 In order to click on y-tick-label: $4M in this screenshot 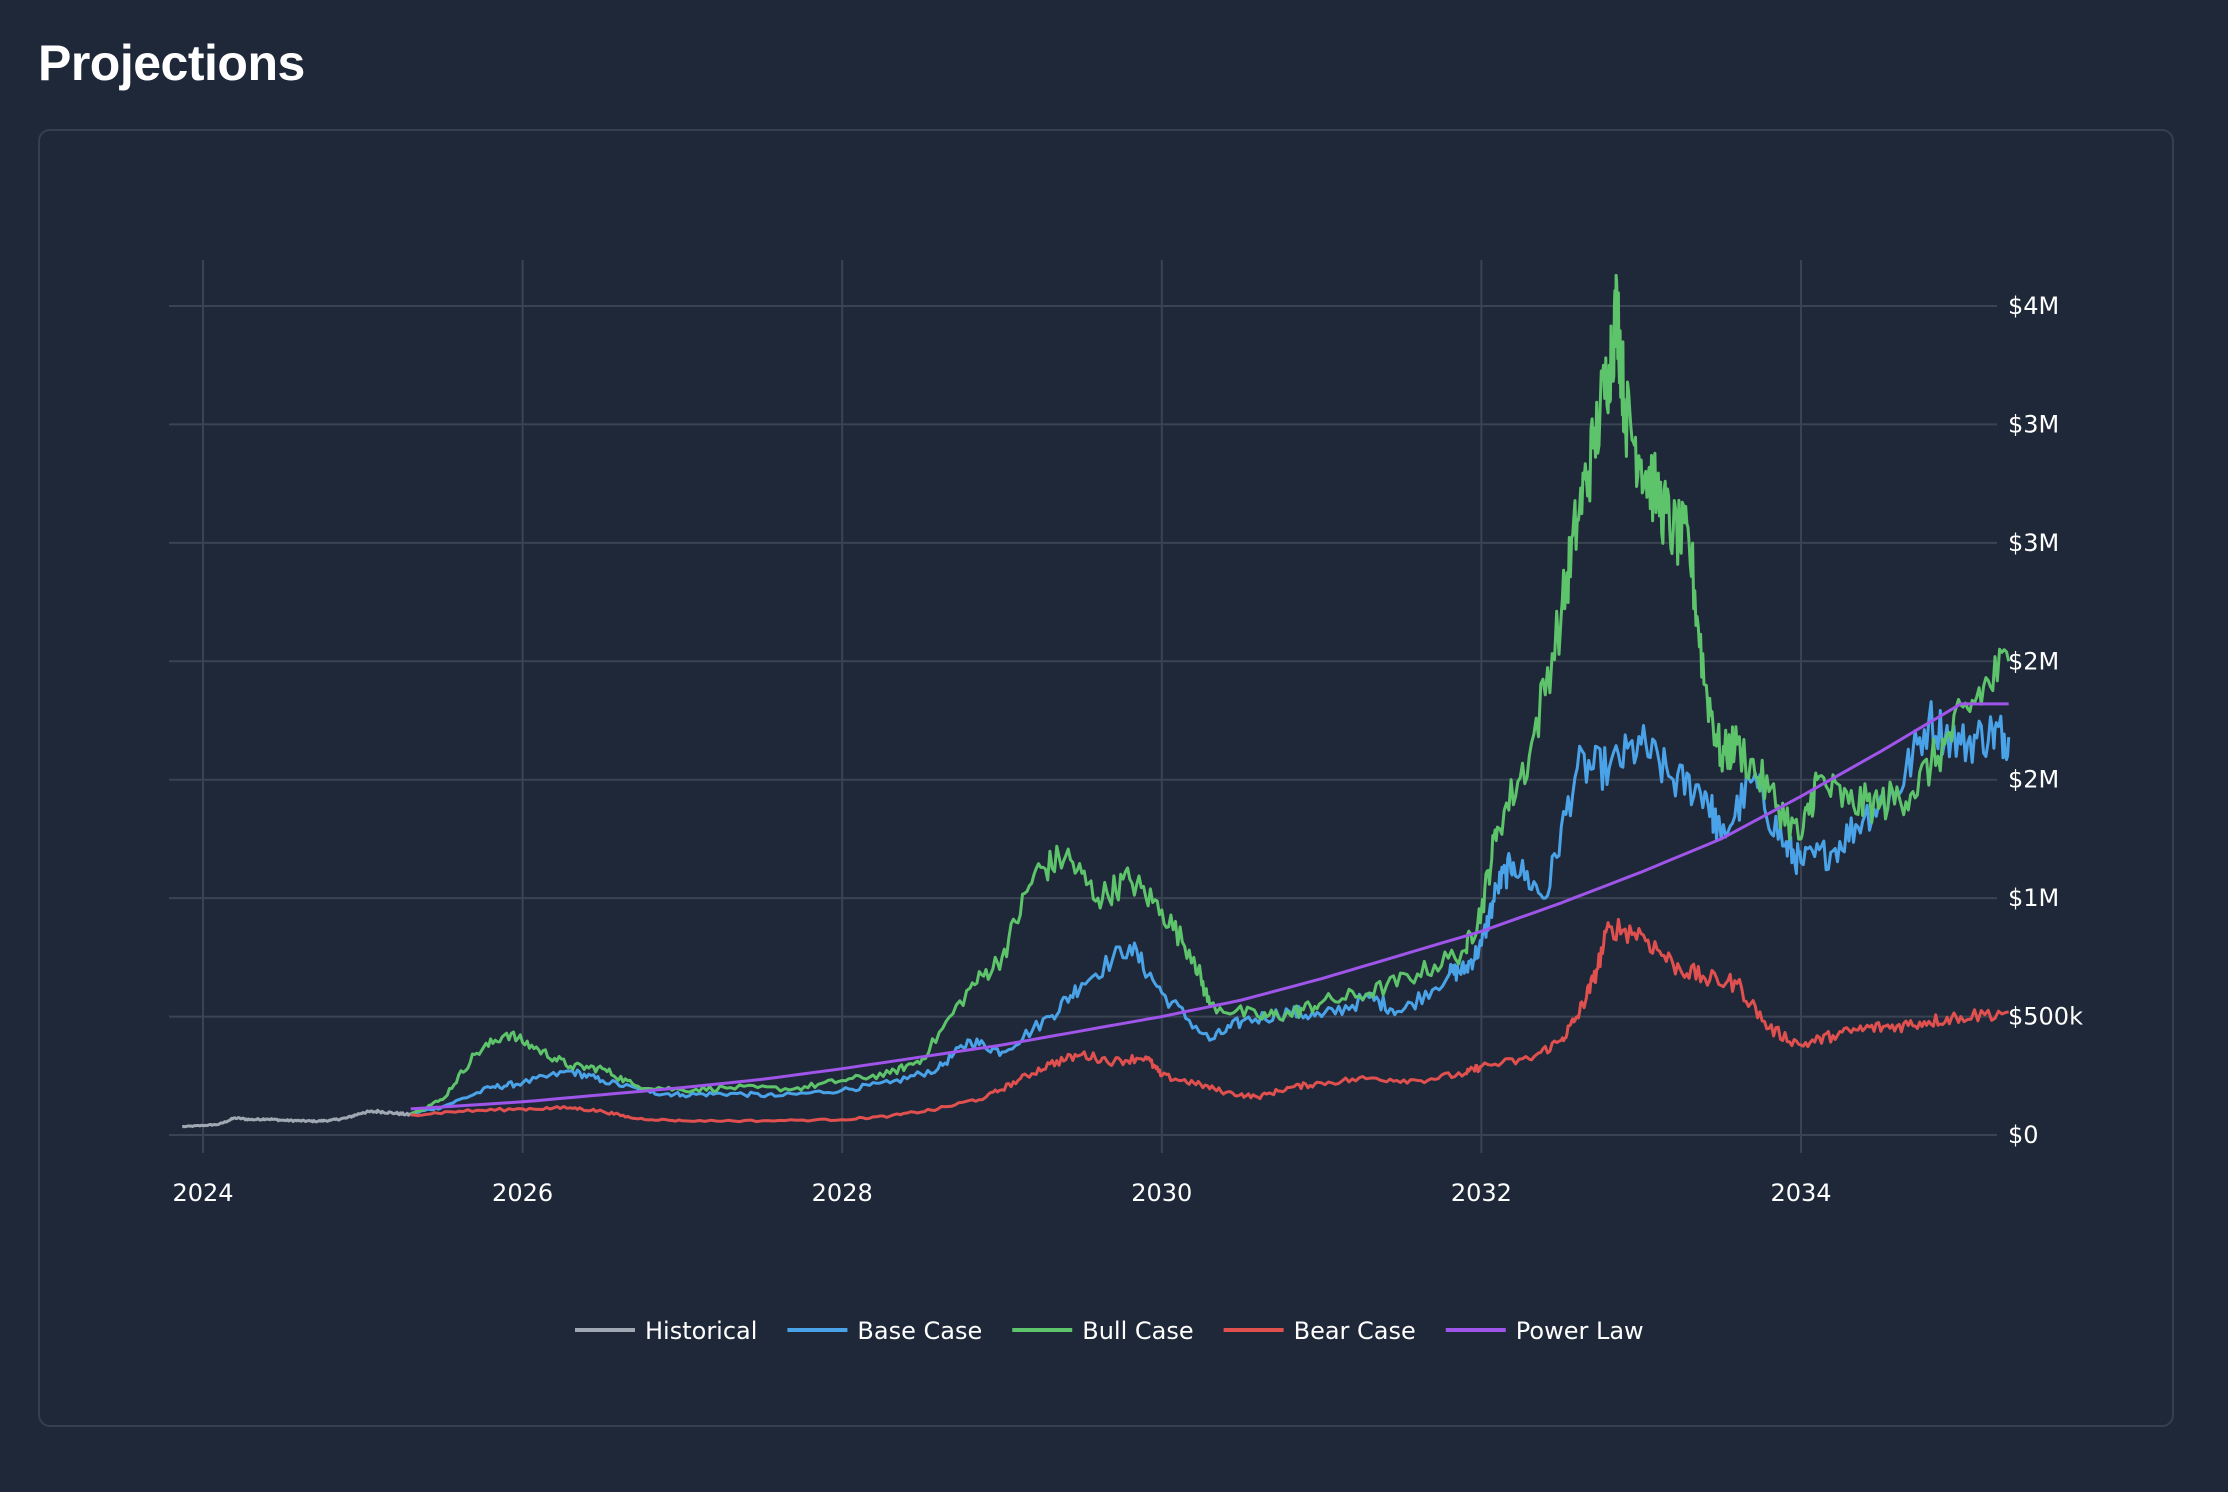, I will do `click(2033, 306)`.